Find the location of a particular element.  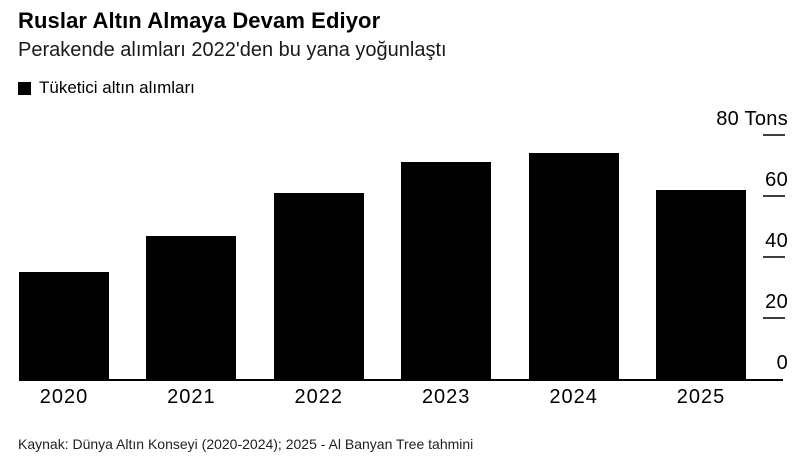

bar-2023 is located at coordinates (446, 270).